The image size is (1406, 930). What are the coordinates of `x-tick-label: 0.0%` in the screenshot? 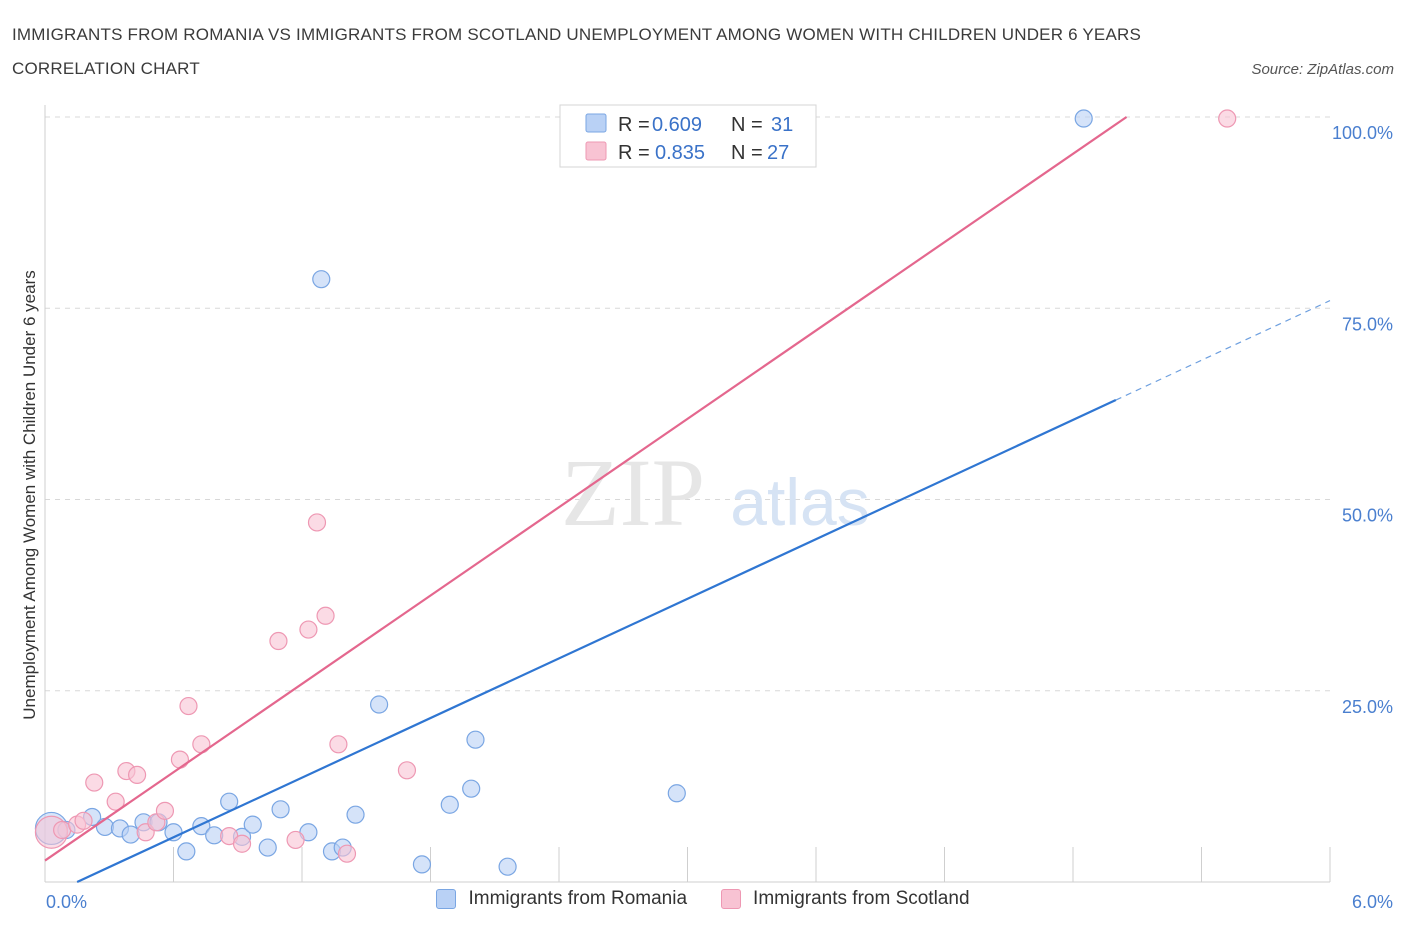 It's located at (66, 902).